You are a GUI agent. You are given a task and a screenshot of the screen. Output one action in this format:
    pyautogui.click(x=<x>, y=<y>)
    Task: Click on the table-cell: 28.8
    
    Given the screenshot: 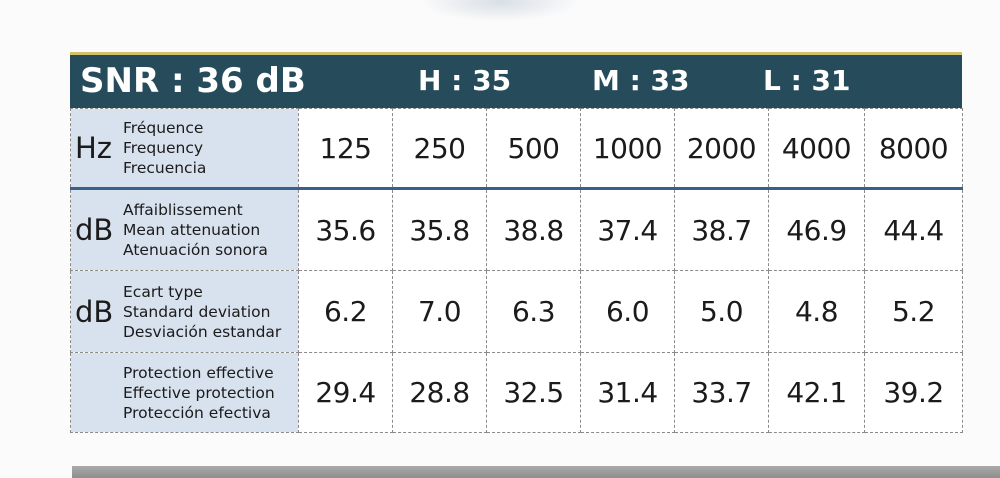 What is the action you would take?
    pyautogui.click(x=439, y=392)
    